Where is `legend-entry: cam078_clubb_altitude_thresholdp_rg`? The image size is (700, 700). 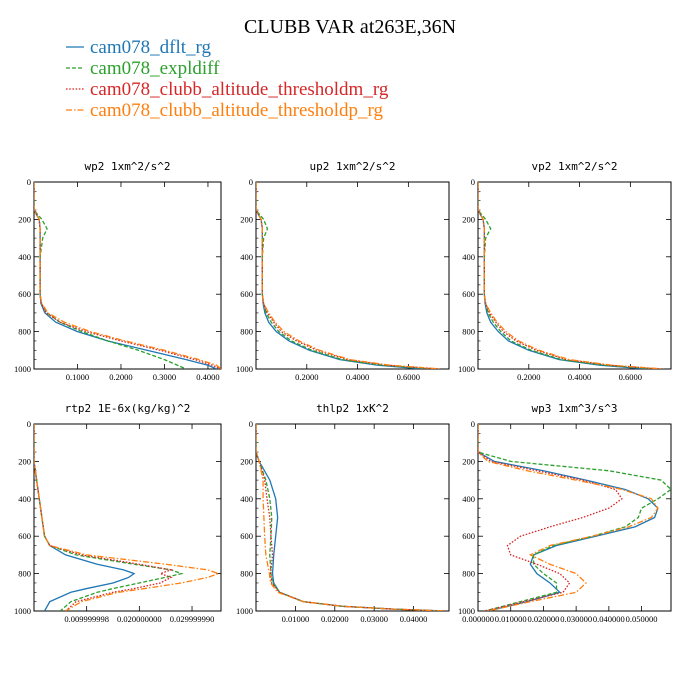
legend-entry: cam078_clubb_altitude_thresholdp_rg is located at coordinates (225, 110).